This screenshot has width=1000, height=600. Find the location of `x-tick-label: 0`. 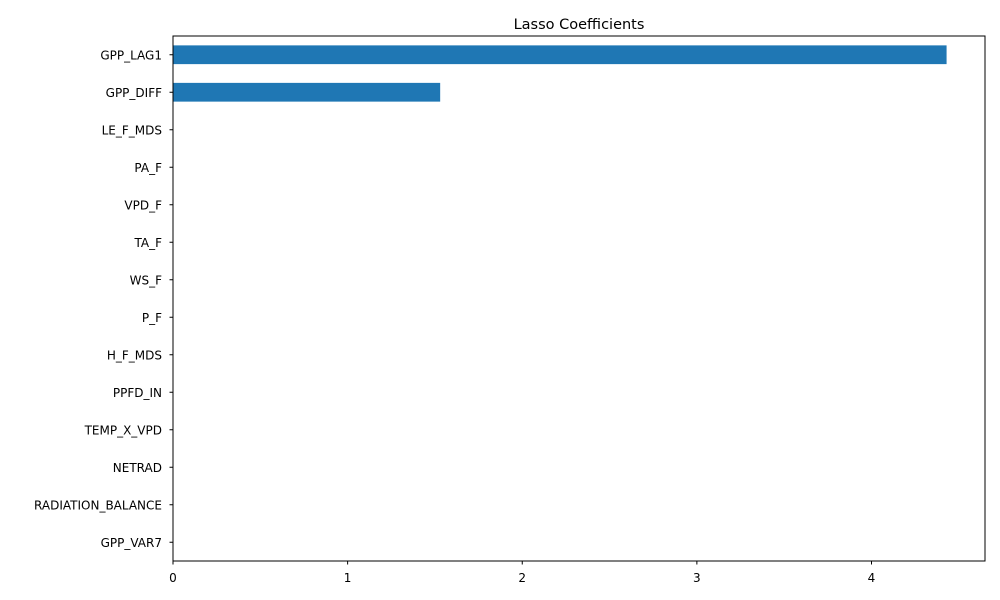

x-tick-label: 0 is located at coordinates (173, 578).